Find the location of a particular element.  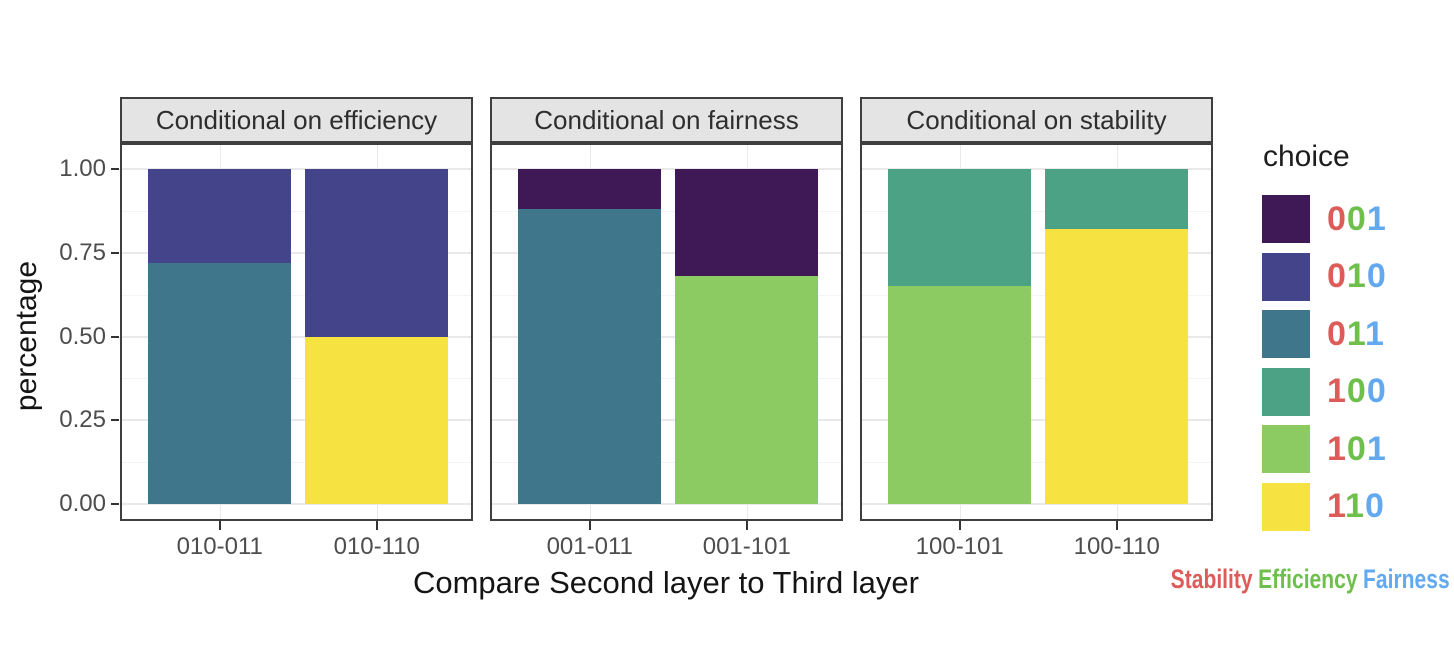

y-tick-label: 0.25 is located at coordinates (82, 420).